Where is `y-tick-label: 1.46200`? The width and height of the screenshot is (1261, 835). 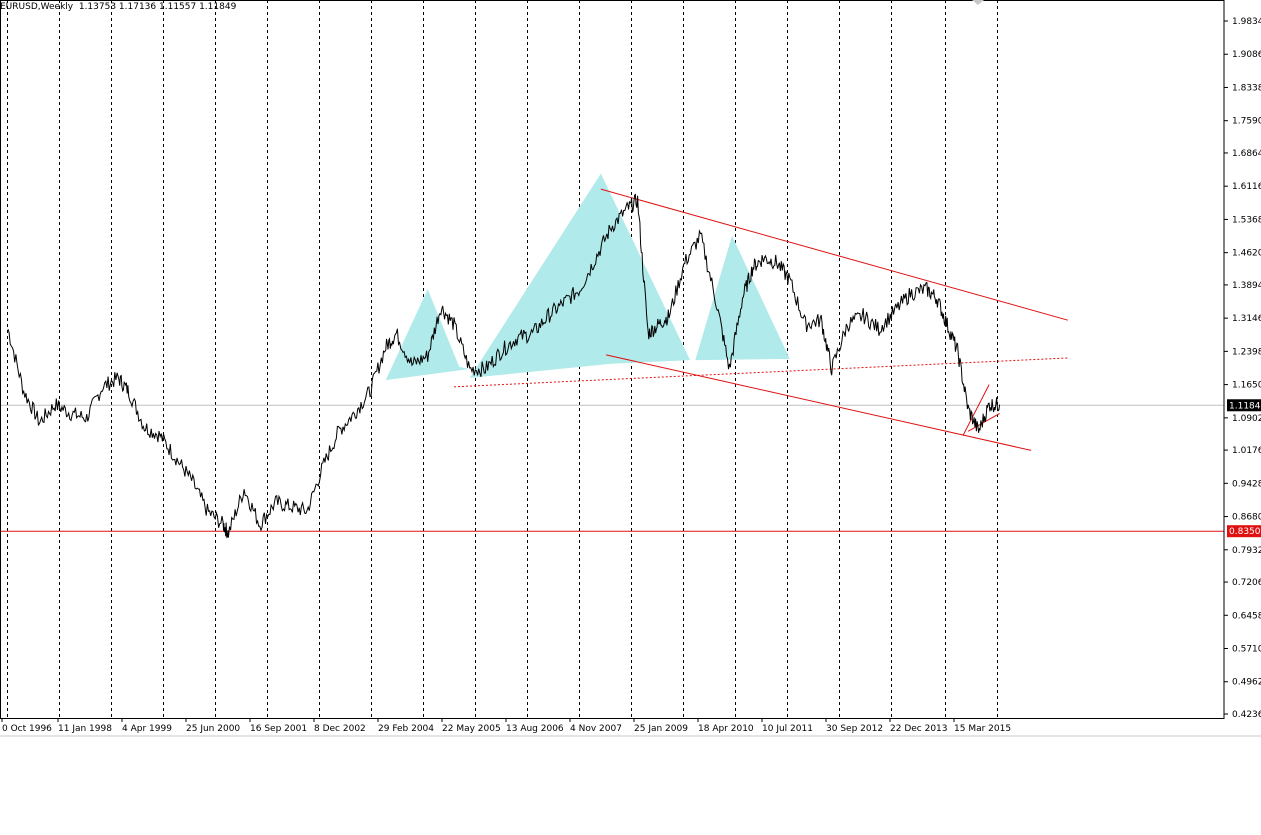 y-tick-label: 1.46200 is located at coordinates (1246, 254).